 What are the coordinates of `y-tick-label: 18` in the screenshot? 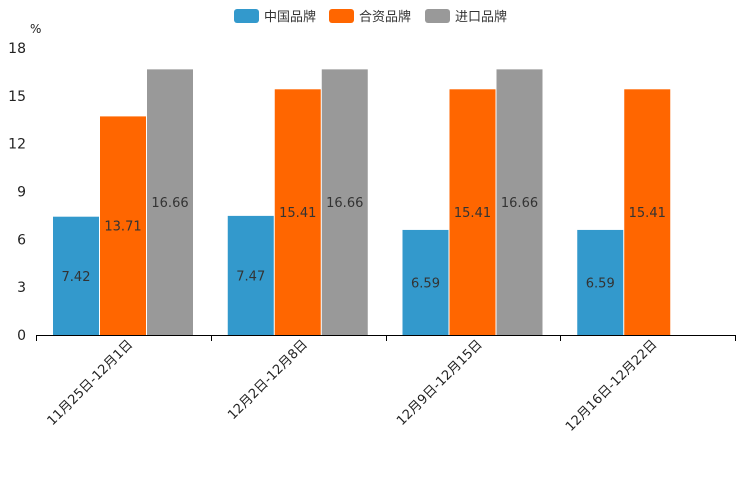 It's located at (17, 49).